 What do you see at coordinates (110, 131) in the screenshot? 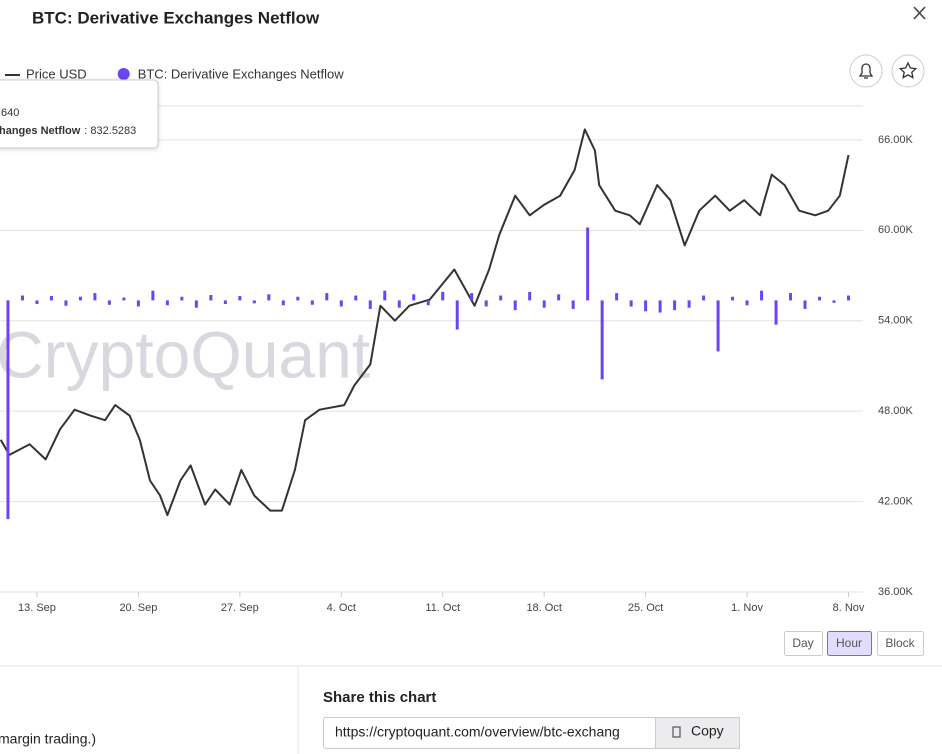
I see `tooltip-value: : 832.5283` at bounding box center [110, 131].